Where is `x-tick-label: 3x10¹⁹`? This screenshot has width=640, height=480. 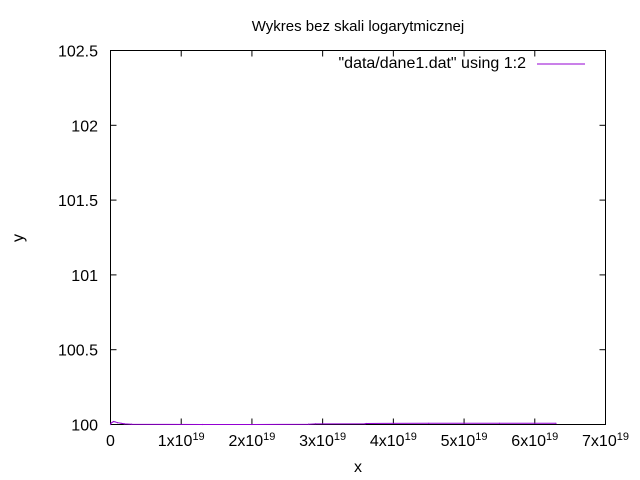
x-tick-label: 3x10¹⁹ is located at coordinates (322, 440).